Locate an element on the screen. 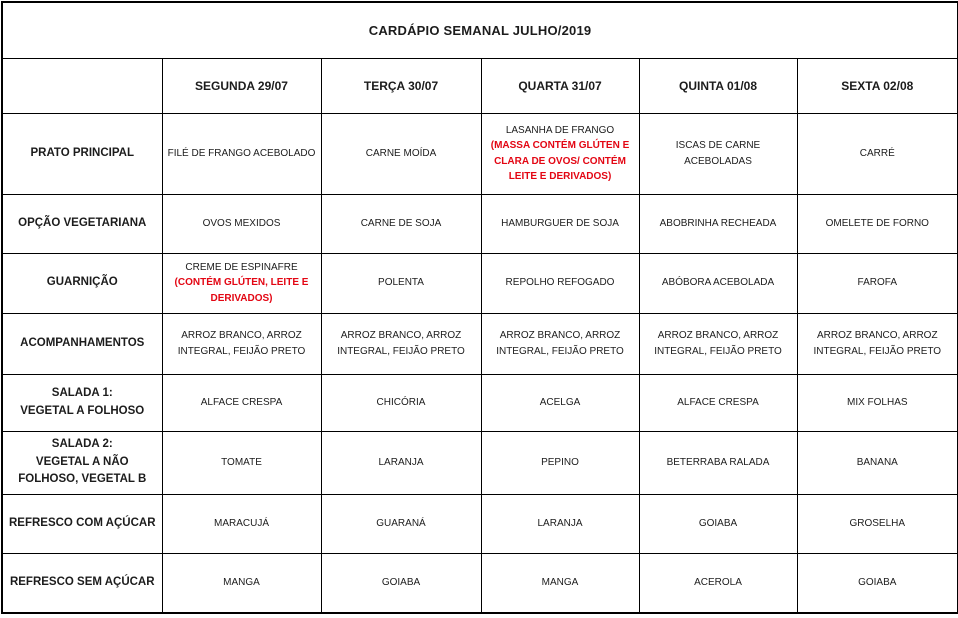 The height and width of the screenshot is (618, 958). dish-text: MARACUJÁ is located at coordinates (241, 523).